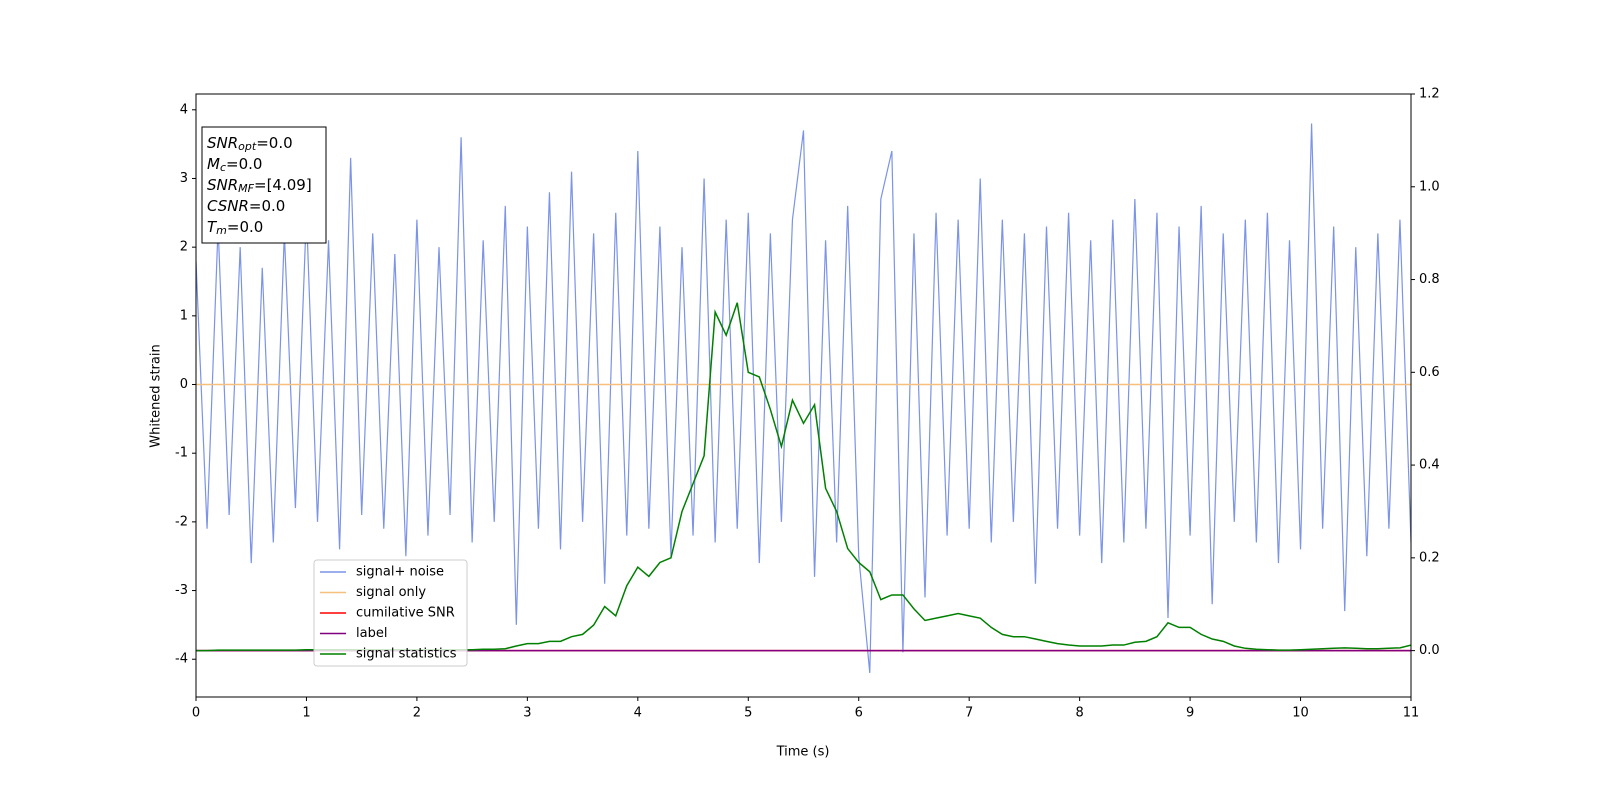 The width and height of the screenshot is (1600, 800). I want to click on x-tick-label: 6, so click(859, 713).